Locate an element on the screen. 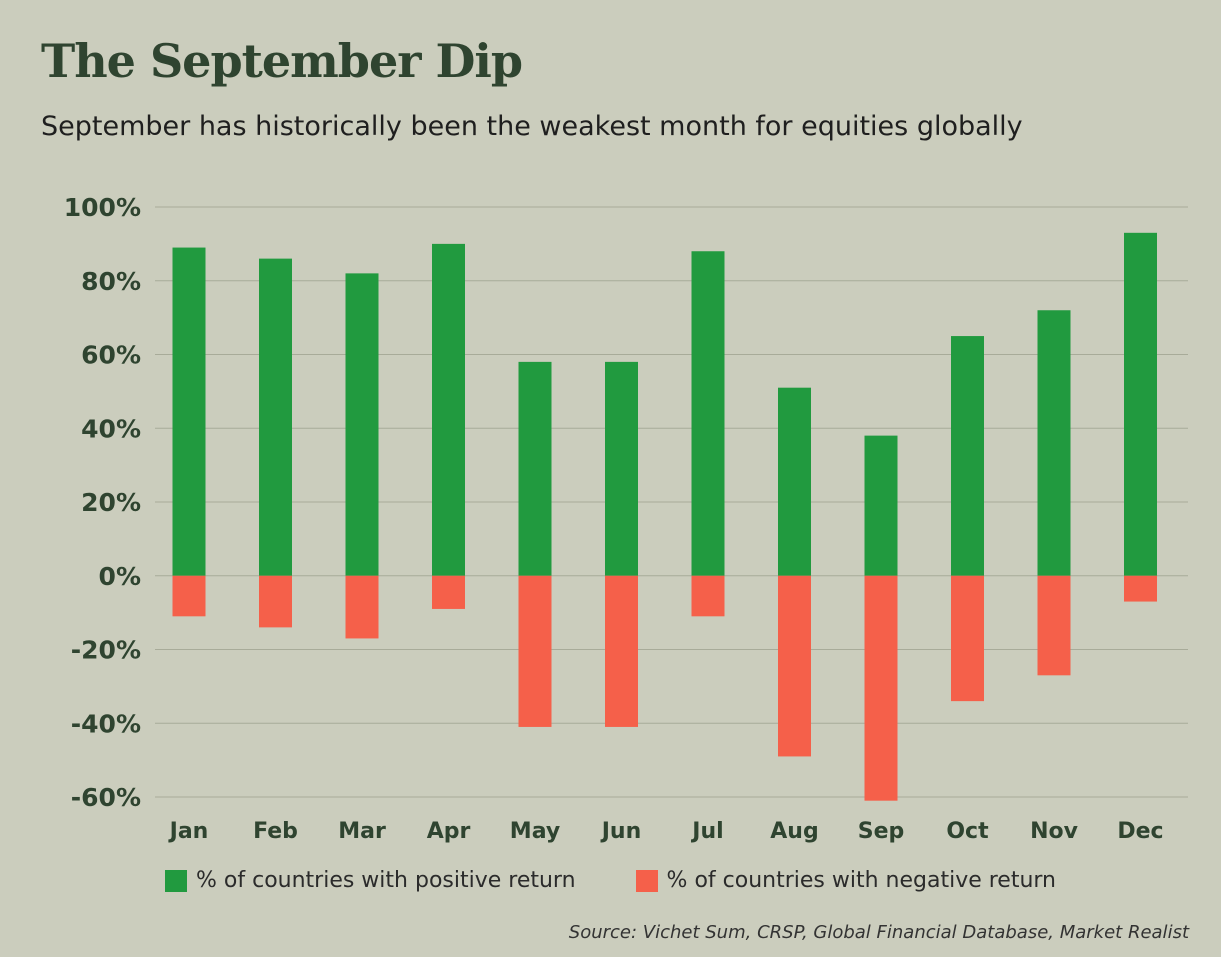 The height and width of the screenshot is (957, 1221). legend-item-negative: % of countries with negative return is located at coordinates (846, 880).